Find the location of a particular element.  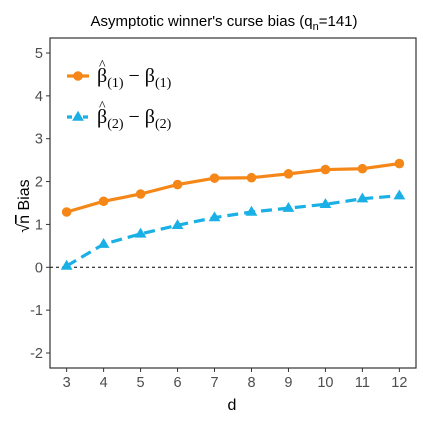

x-tick-label: 11 is located at coordinates (362, 383).